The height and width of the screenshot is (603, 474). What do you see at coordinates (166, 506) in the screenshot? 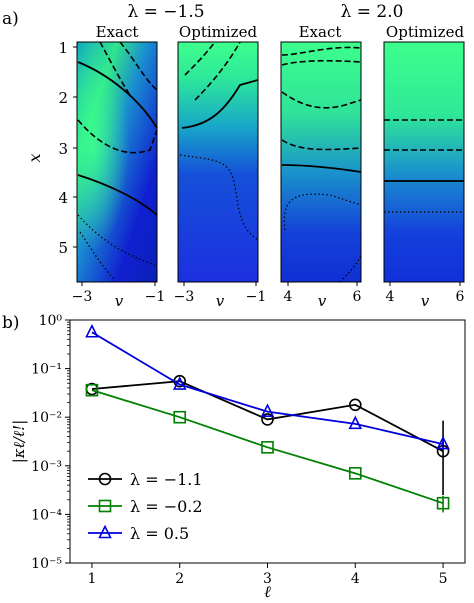
I see `legend-label: λ = −0.2` at bounding box center [166, 506].